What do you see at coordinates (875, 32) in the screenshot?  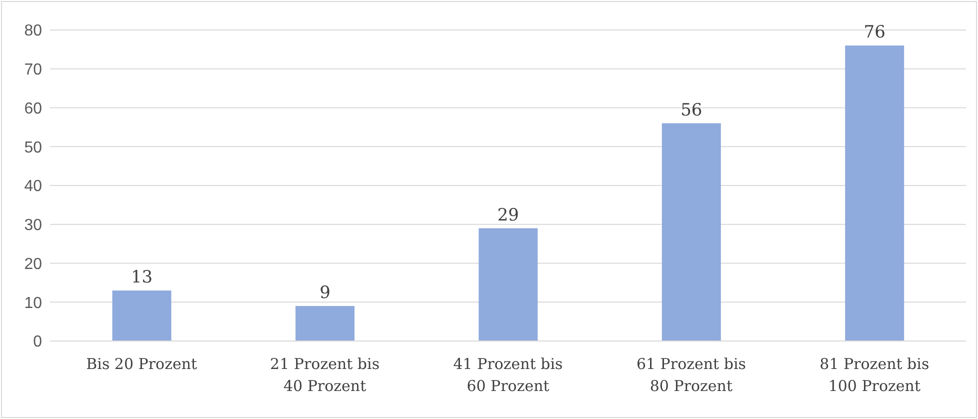 I see `data-label: 76` at bounding box center [875, 32].